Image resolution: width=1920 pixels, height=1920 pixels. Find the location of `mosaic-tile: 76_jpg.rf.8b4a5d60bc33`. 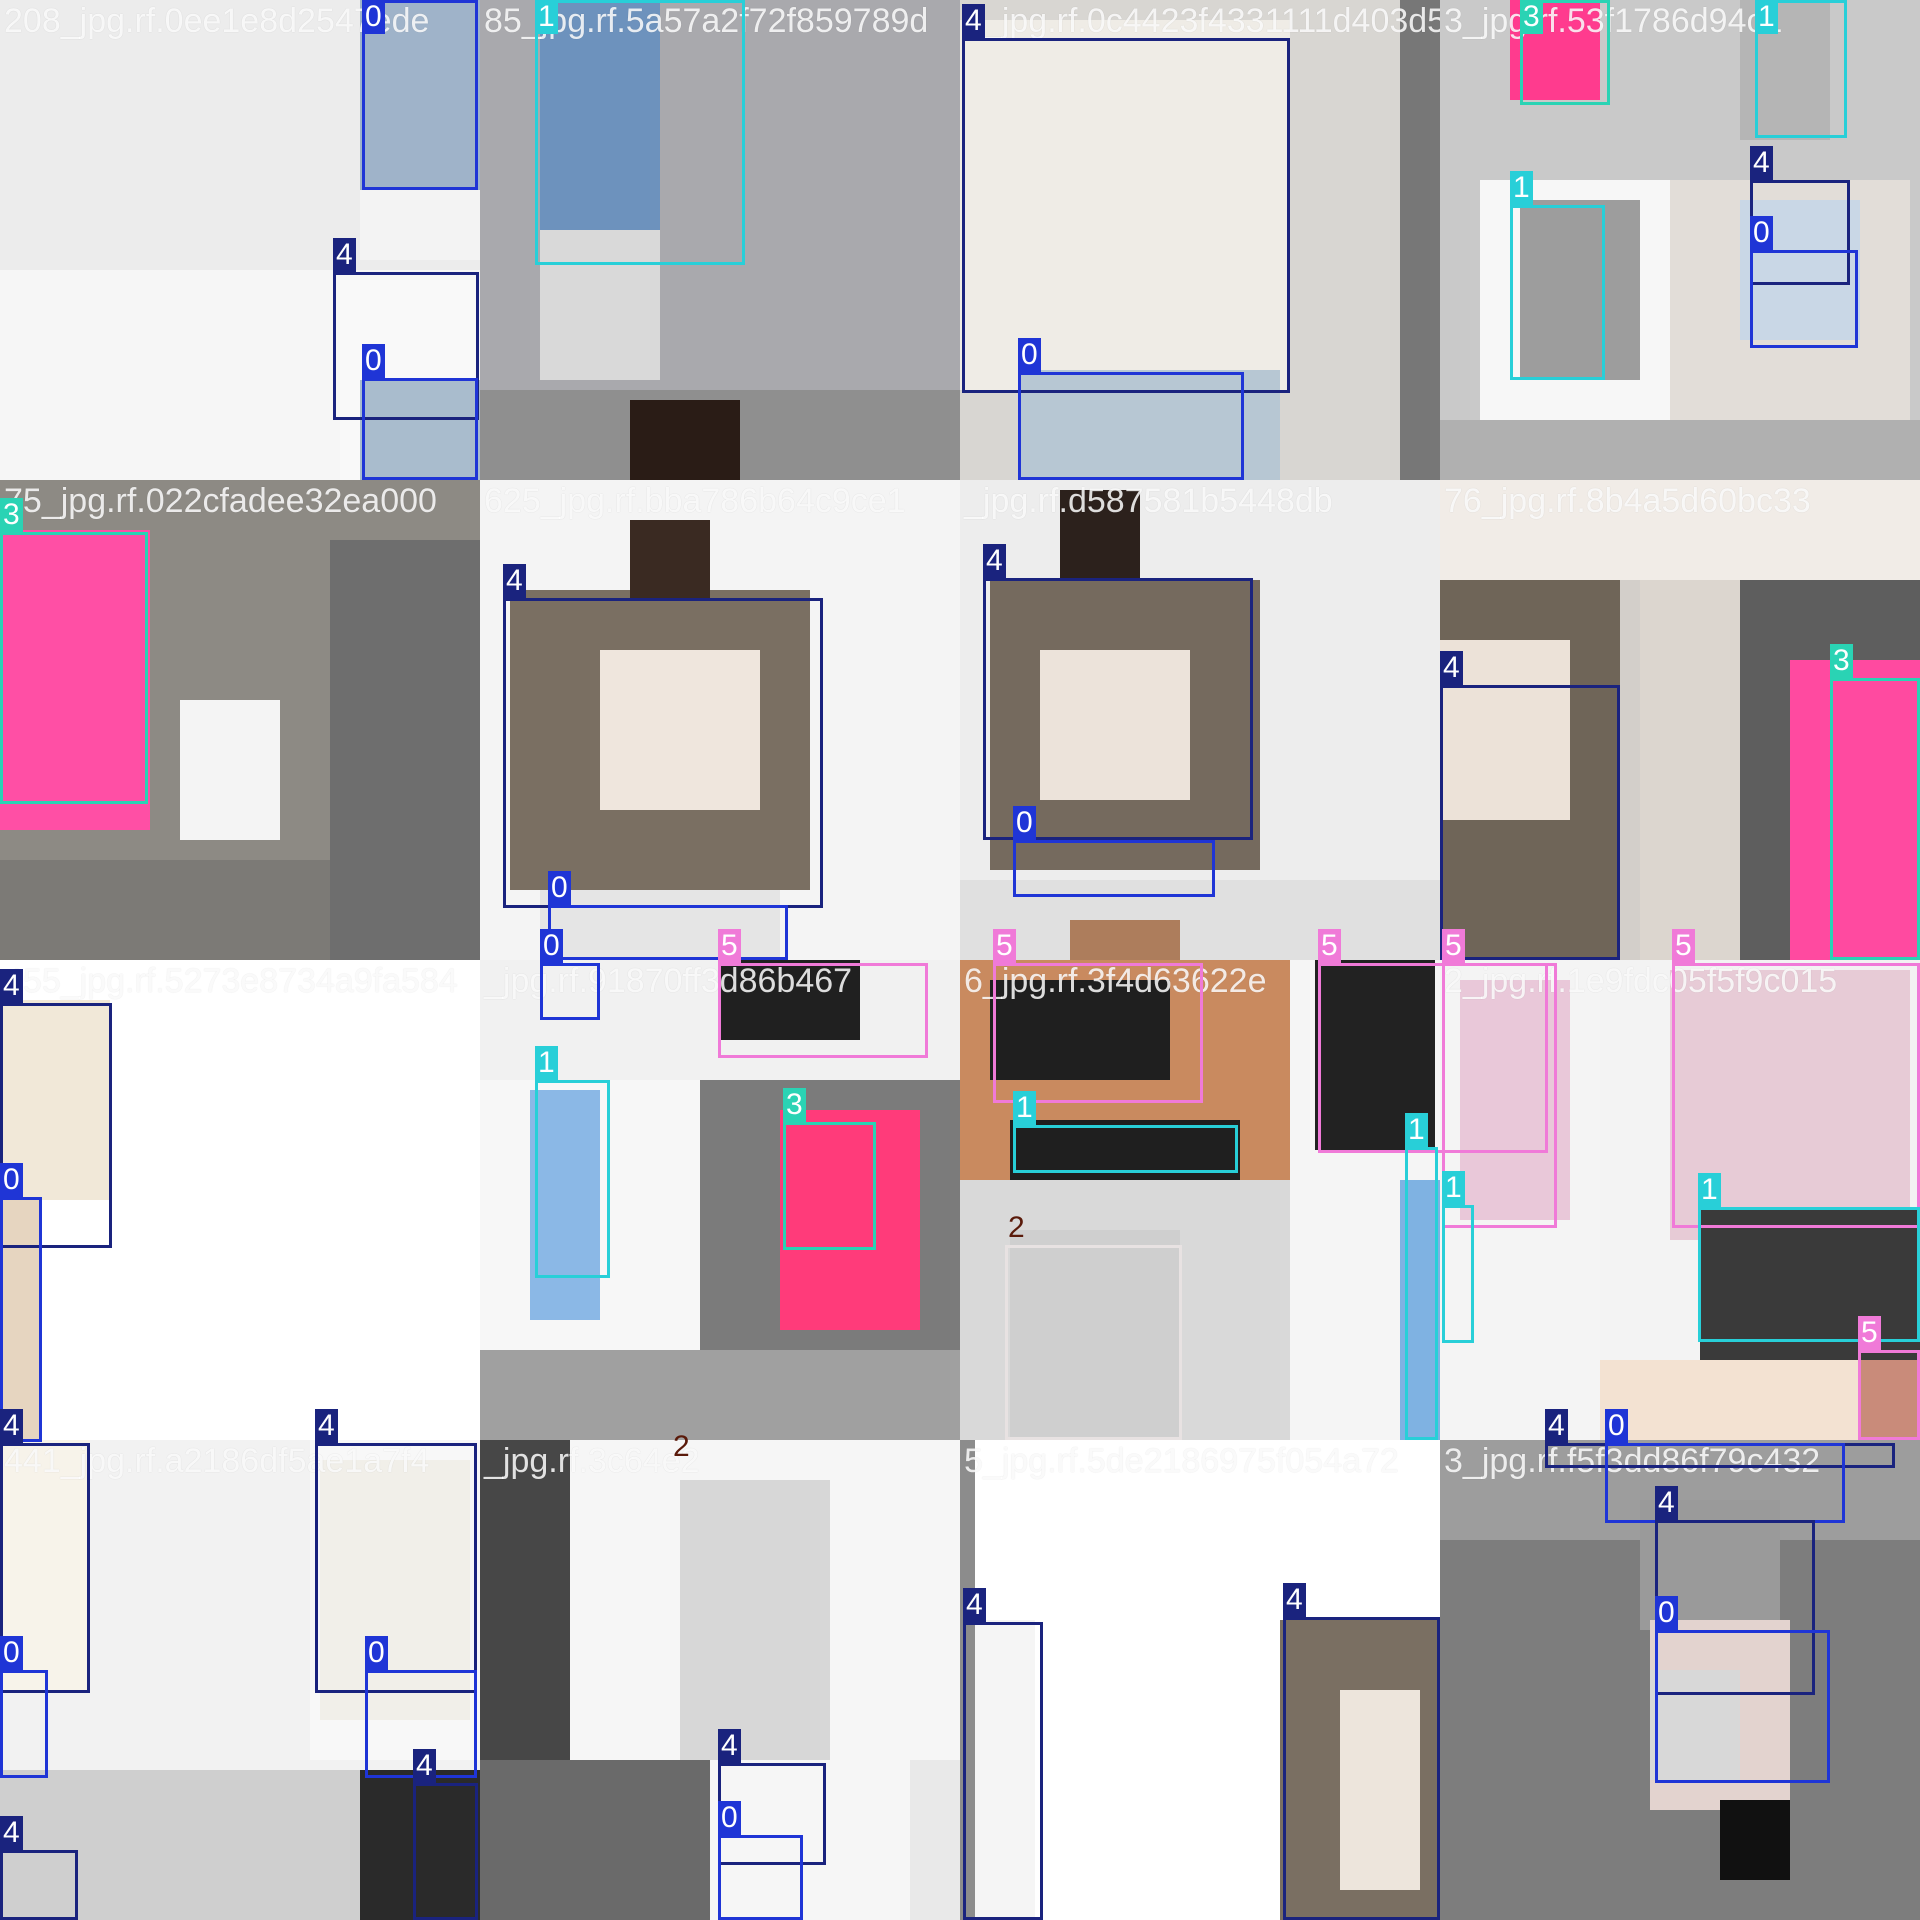

mosaic-tile: 76_jpg.rf.8b4a5d60bc33 is located at coordinates (1680, 720).